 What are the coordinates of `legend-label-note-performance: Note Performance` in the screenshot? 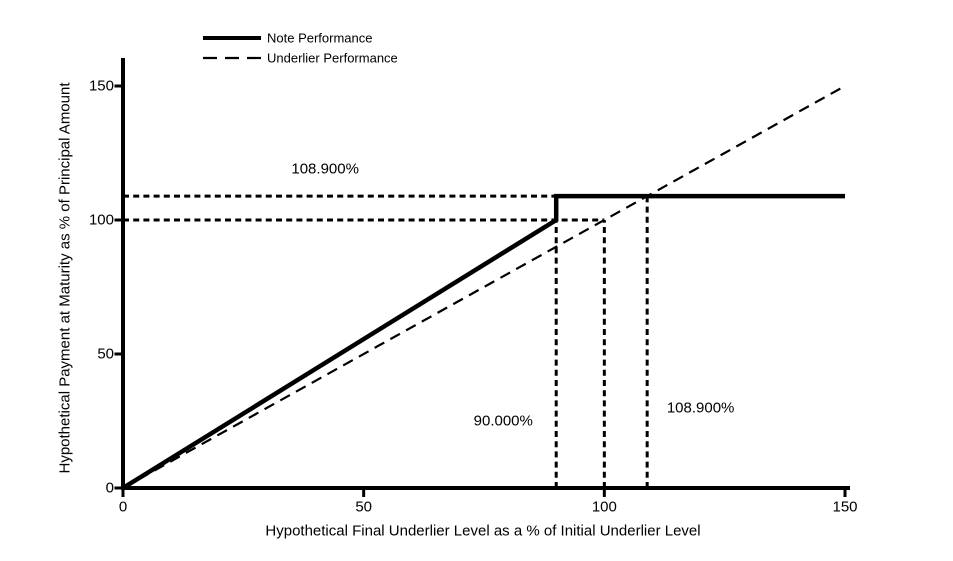 It's located at (320, 38).